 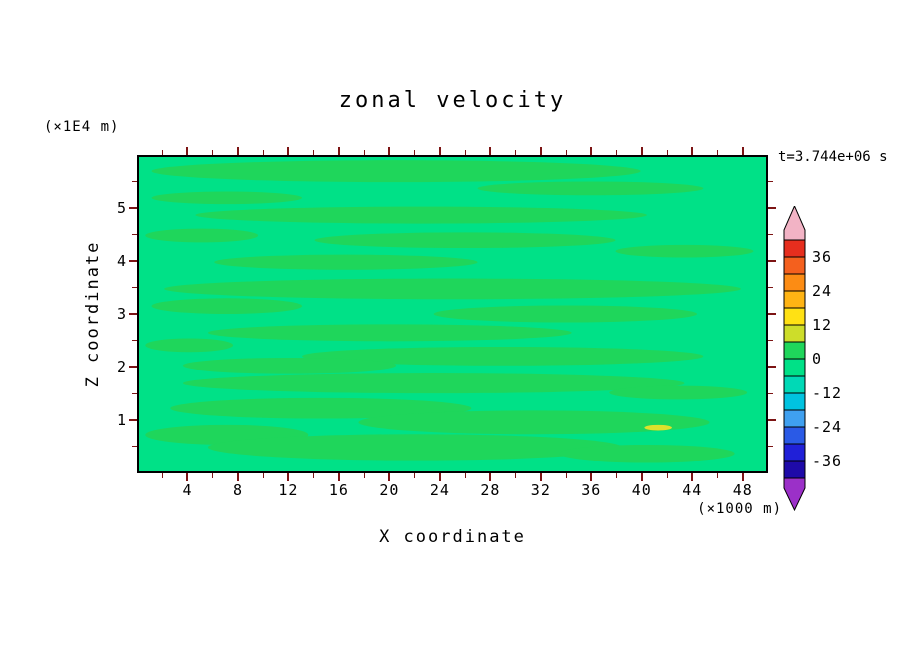 What do you see at coordinates (121, 314) in the screenshot?
I see `y-tick-label: 3` at bounding box center [121, 314].